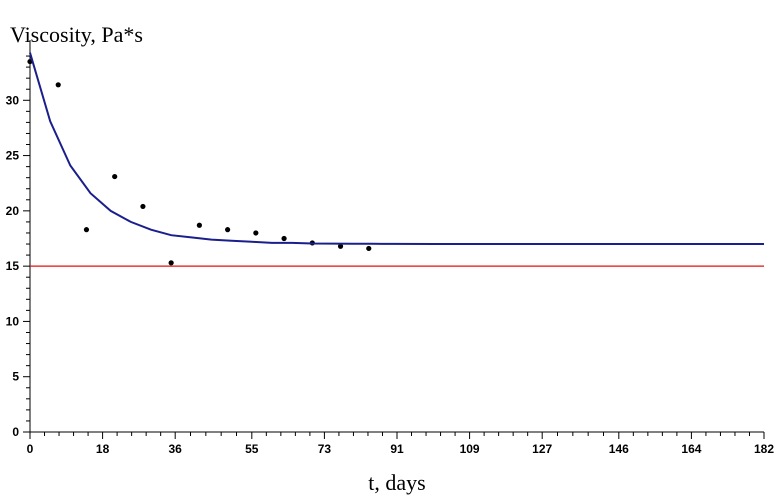 The image size is (782, 500). What do you see at coordinates (103, 449) in the screenshot?
I see `x-tick-label: 18` at bounding box center [103, 449].